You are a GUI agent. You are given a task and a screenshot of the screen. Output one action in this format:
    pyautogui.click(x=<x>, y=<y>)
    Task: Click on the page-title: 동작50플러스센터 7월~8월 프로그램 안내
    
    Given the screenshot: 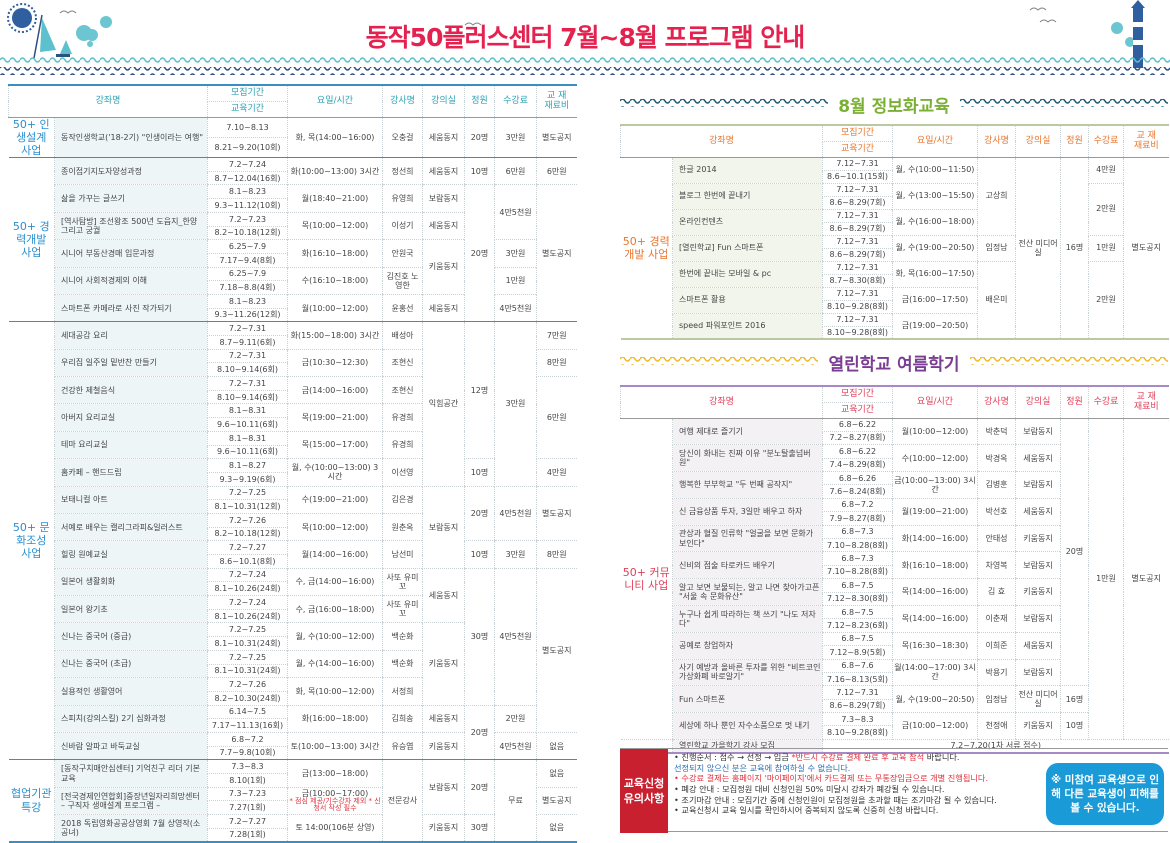 What is the action you would take?
    pyautogui.click(x=585, y=37)
    